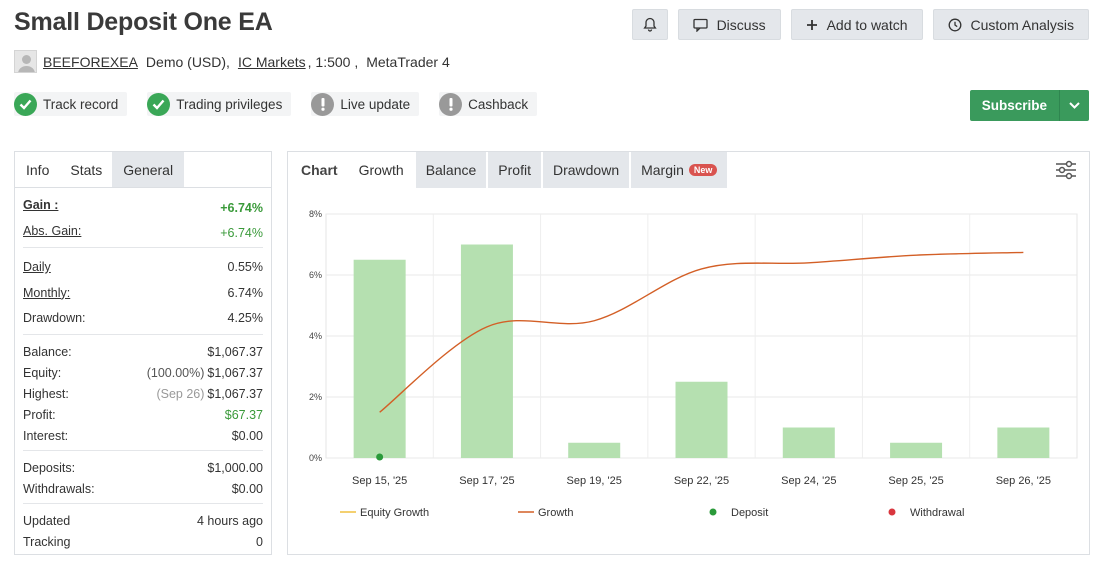  What do you see at coordinates (59, 488) in the screenshot?
I see `stat-label: Withdrawals:` at bounding box center [59, 488].